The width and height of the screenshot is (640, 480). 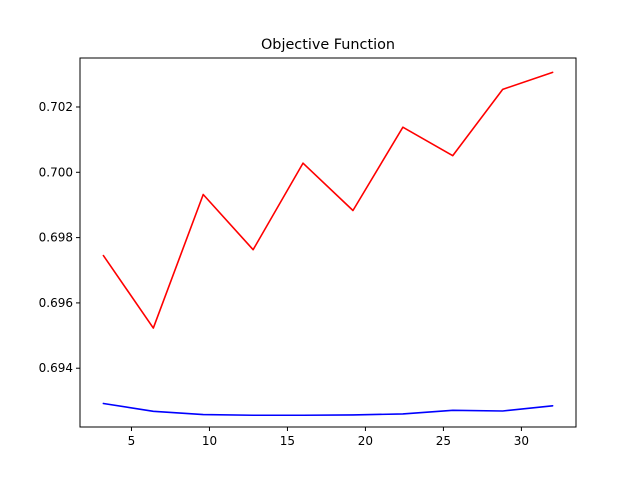 I want to click on y-tick-label: 0.702, so click(x=56, y=107).